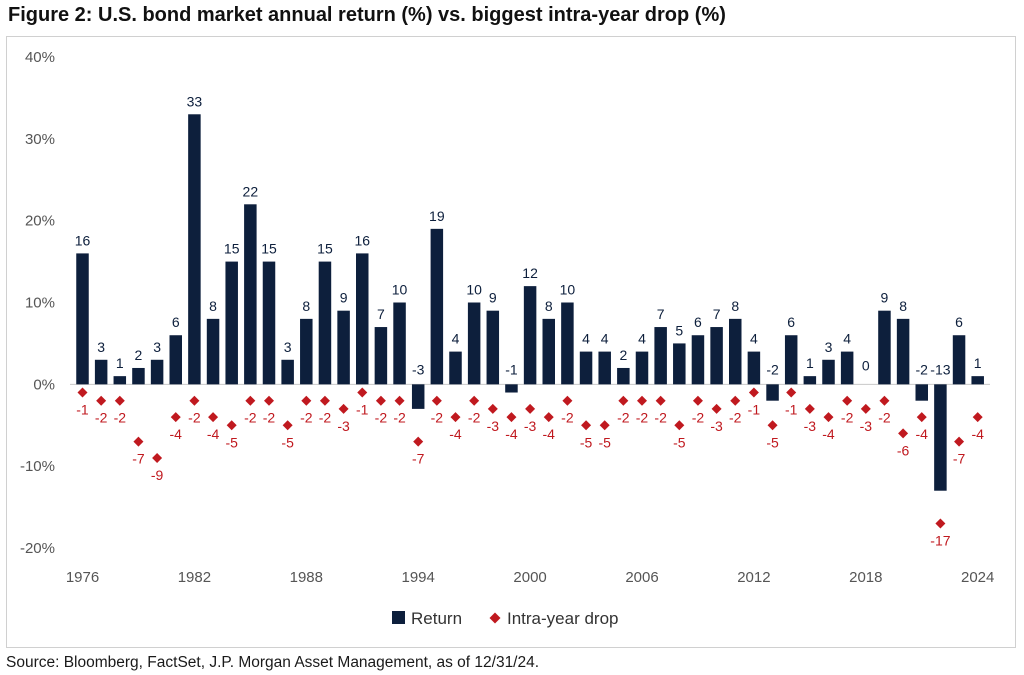  What do you see at coordinates (418, 369) in the screenshot?
I see `return-value-label: -3` at bounding box center [418, 369].